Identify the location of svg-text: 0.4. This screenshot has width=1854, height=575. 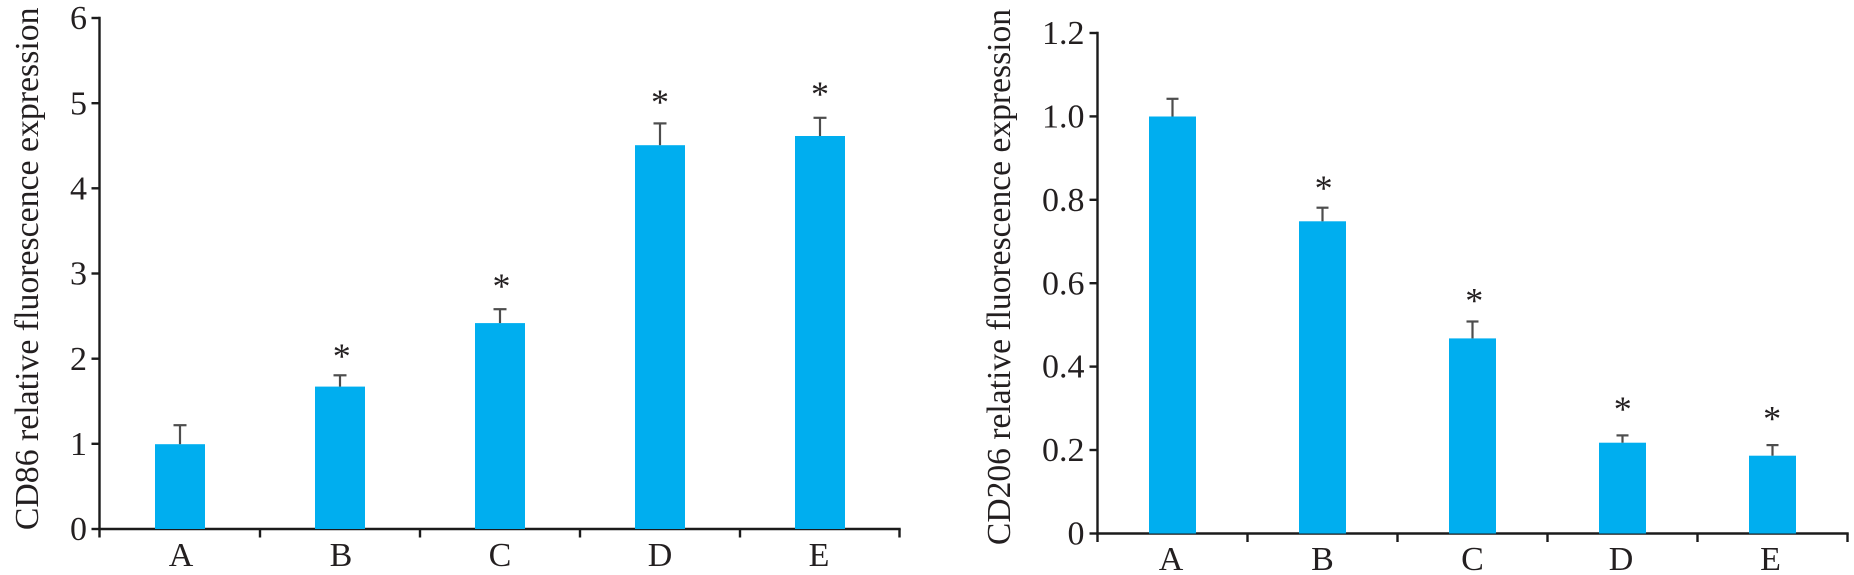
(1063, 367).